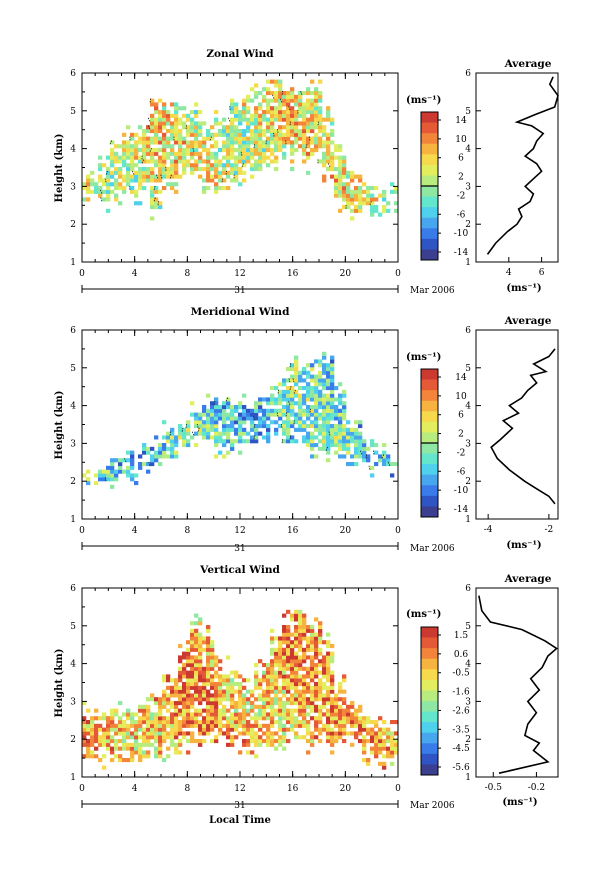  I want to click on zero-contour-segment, so click(254, 146).